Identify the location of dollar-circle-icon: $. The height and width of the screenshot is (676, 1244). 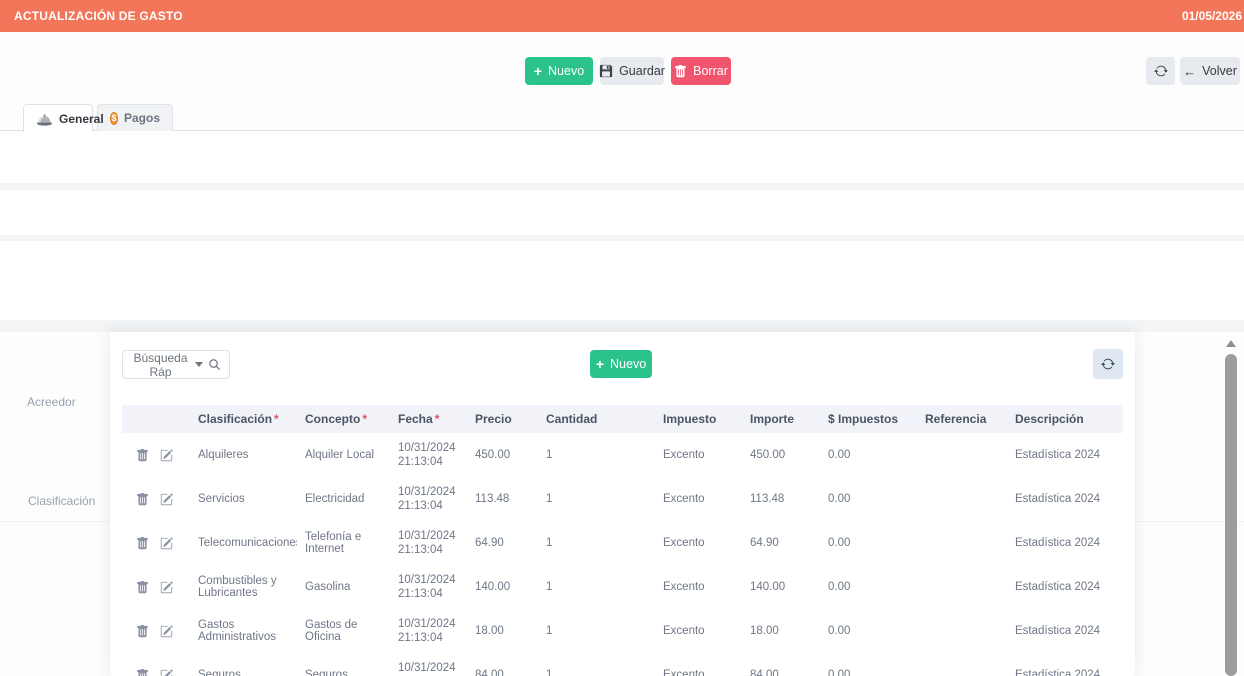
(114, 118).